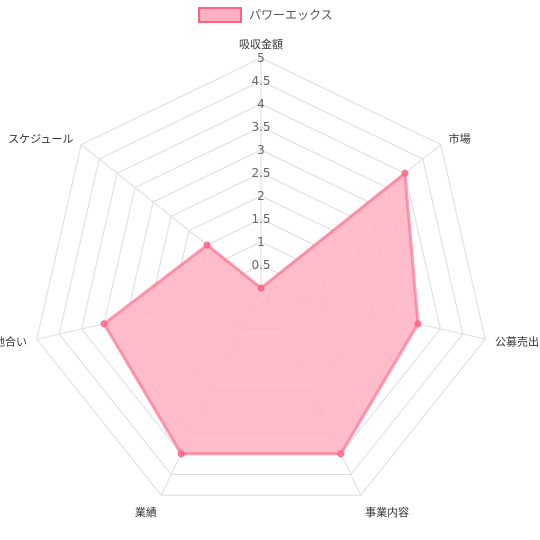  I want to click on legend: パワーエックス, so click(265, 15).